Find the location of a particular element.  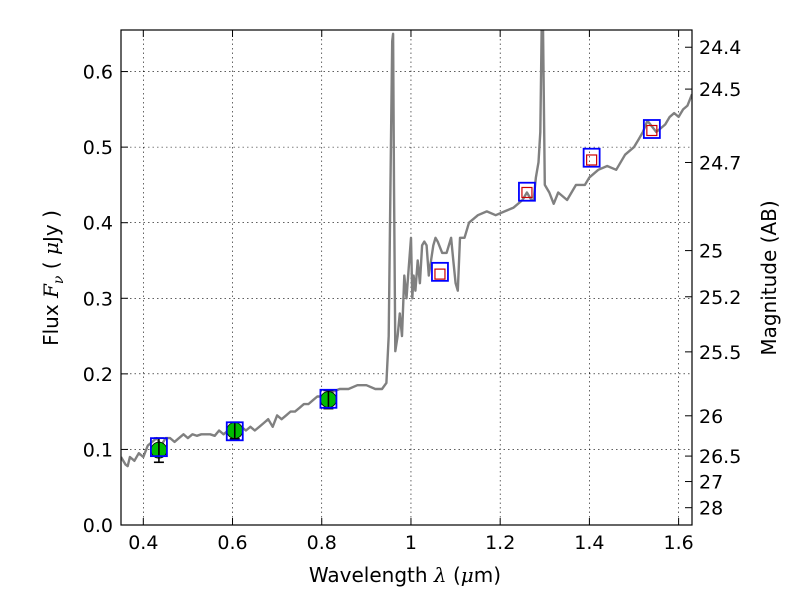

y-tick-label: 0.6 is located at coordinates (98, 73).